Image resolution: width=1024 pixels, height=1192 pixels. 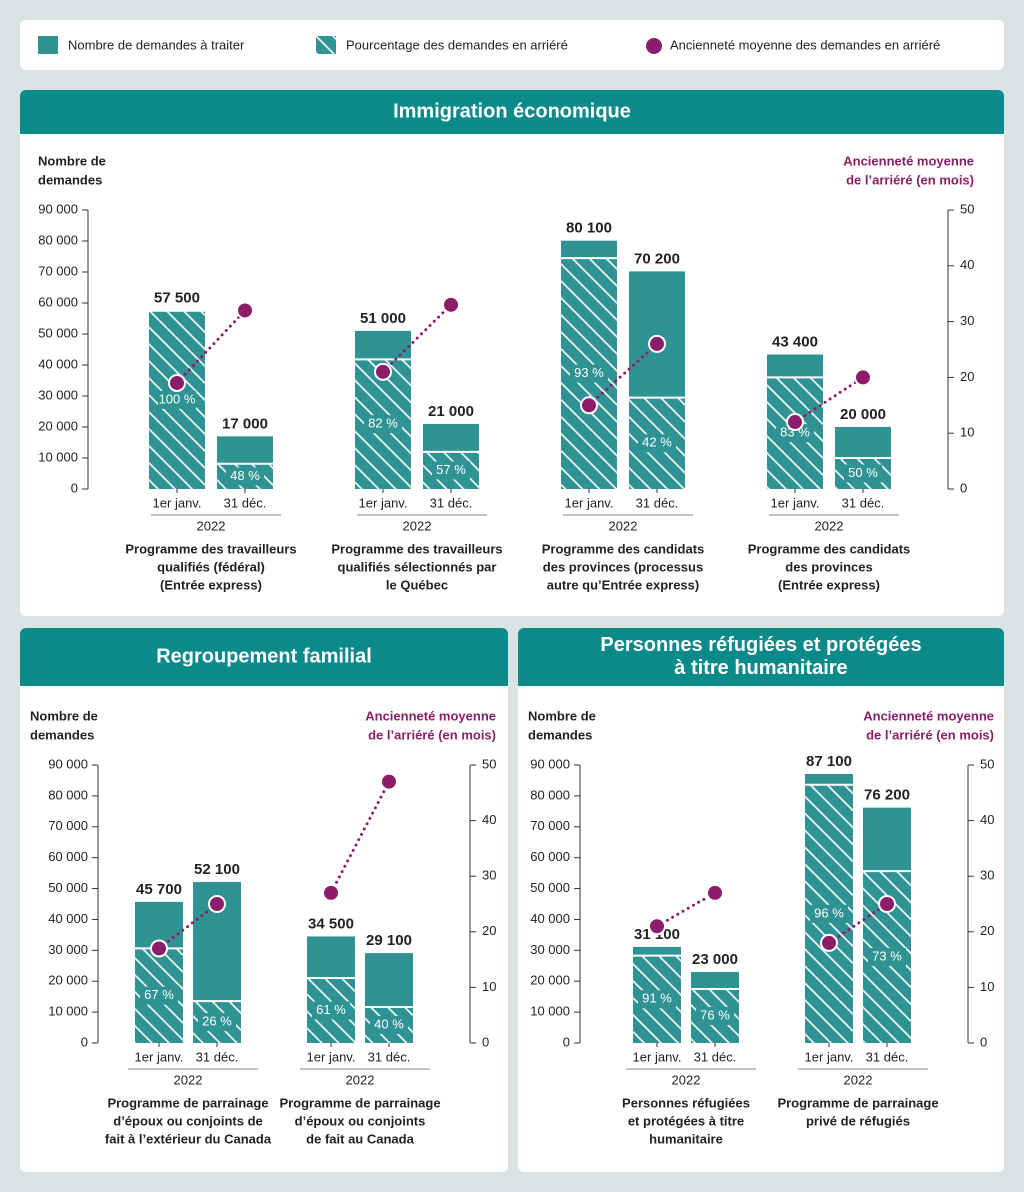 I want to click on pct-label: 93 %, so click(x=589, y=372).